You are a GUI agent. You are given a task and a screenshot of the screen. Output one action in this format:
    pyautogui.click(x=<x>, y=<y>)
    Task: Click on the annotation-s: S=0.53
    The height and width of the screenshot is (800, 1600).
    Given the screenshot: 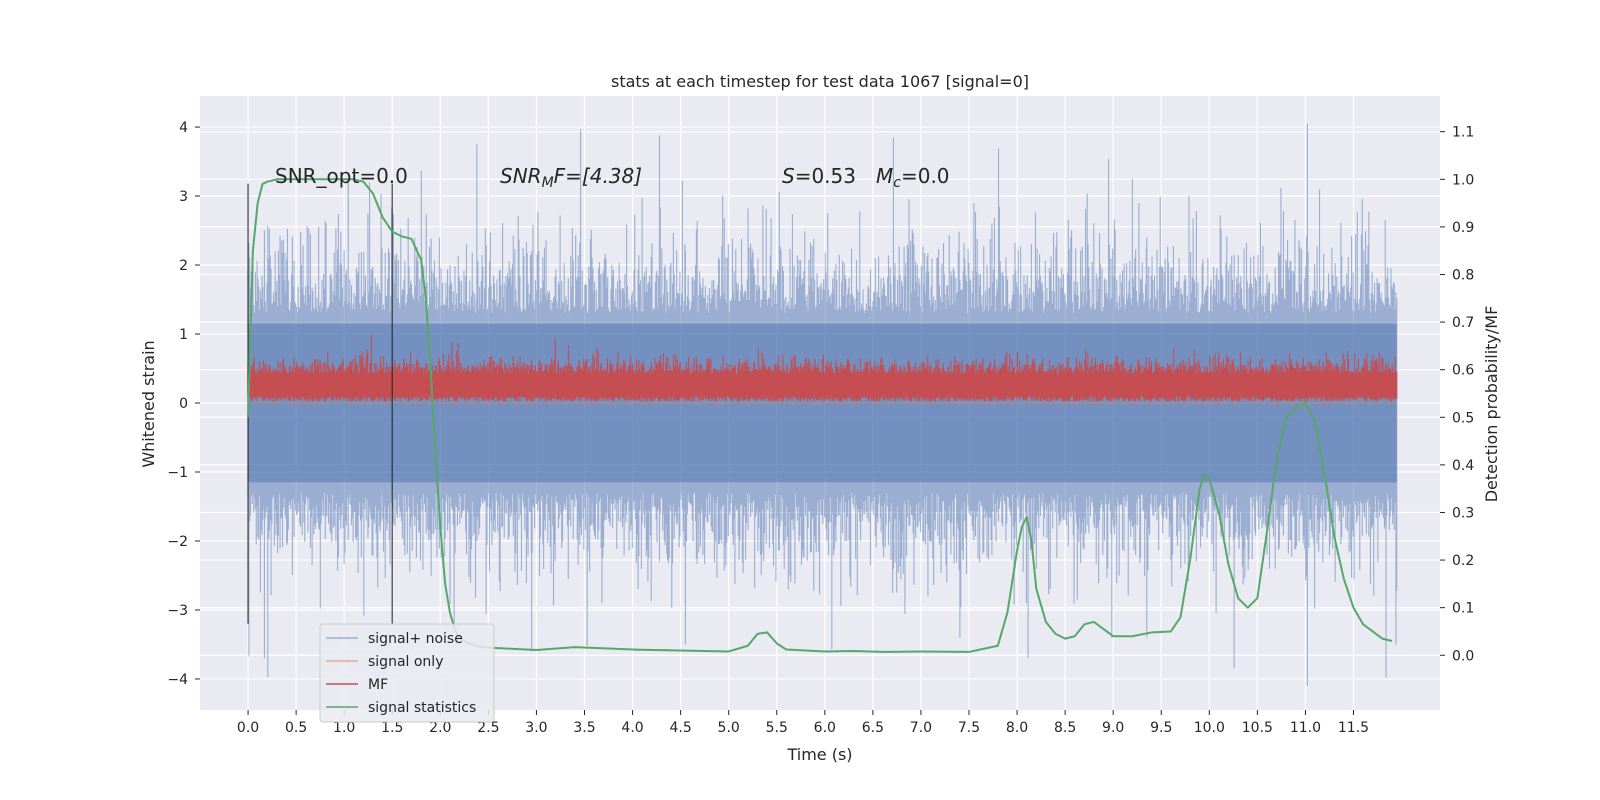 What is the action you would take?
    pyautogui.click(x=819, y=176)
    